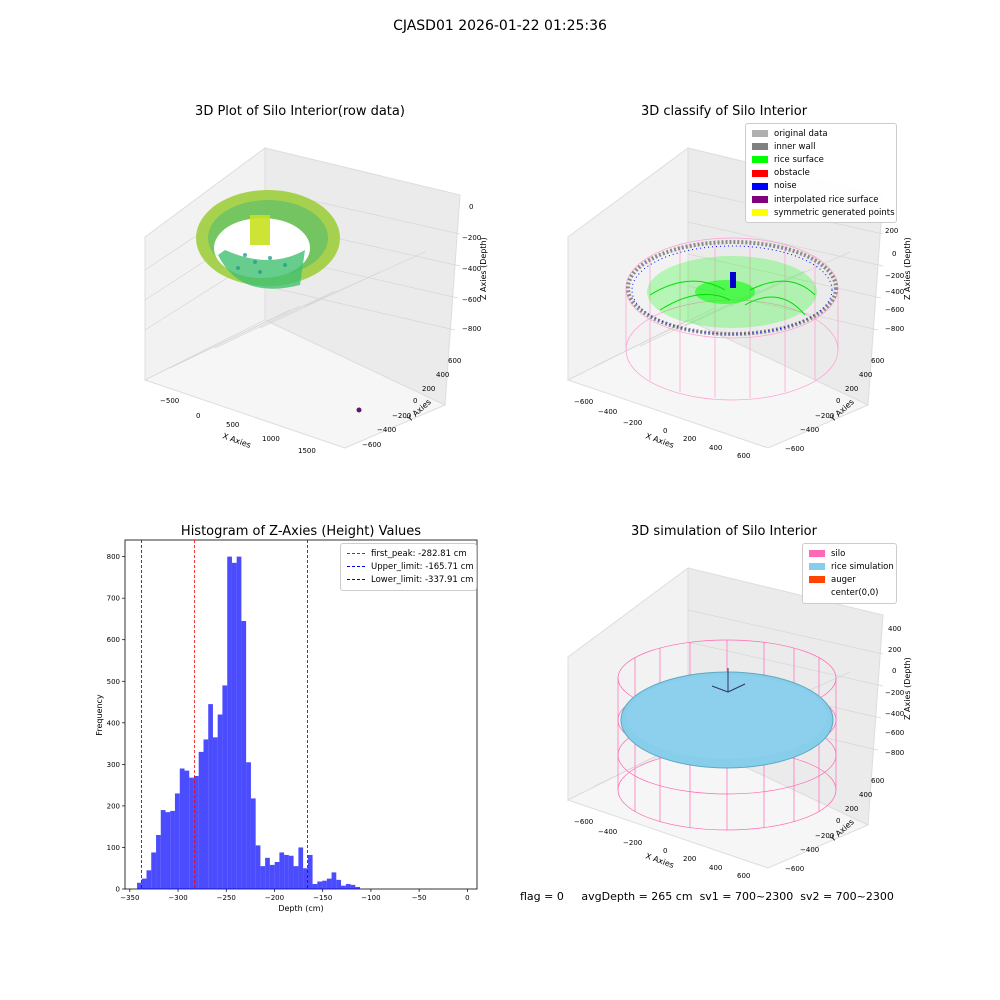 The image size is (1000, 1000). What do you see at coordinates (419, 898) in the screenshot?
I see `histogram-xtick-label: −50` at bounding box center [419, 898].